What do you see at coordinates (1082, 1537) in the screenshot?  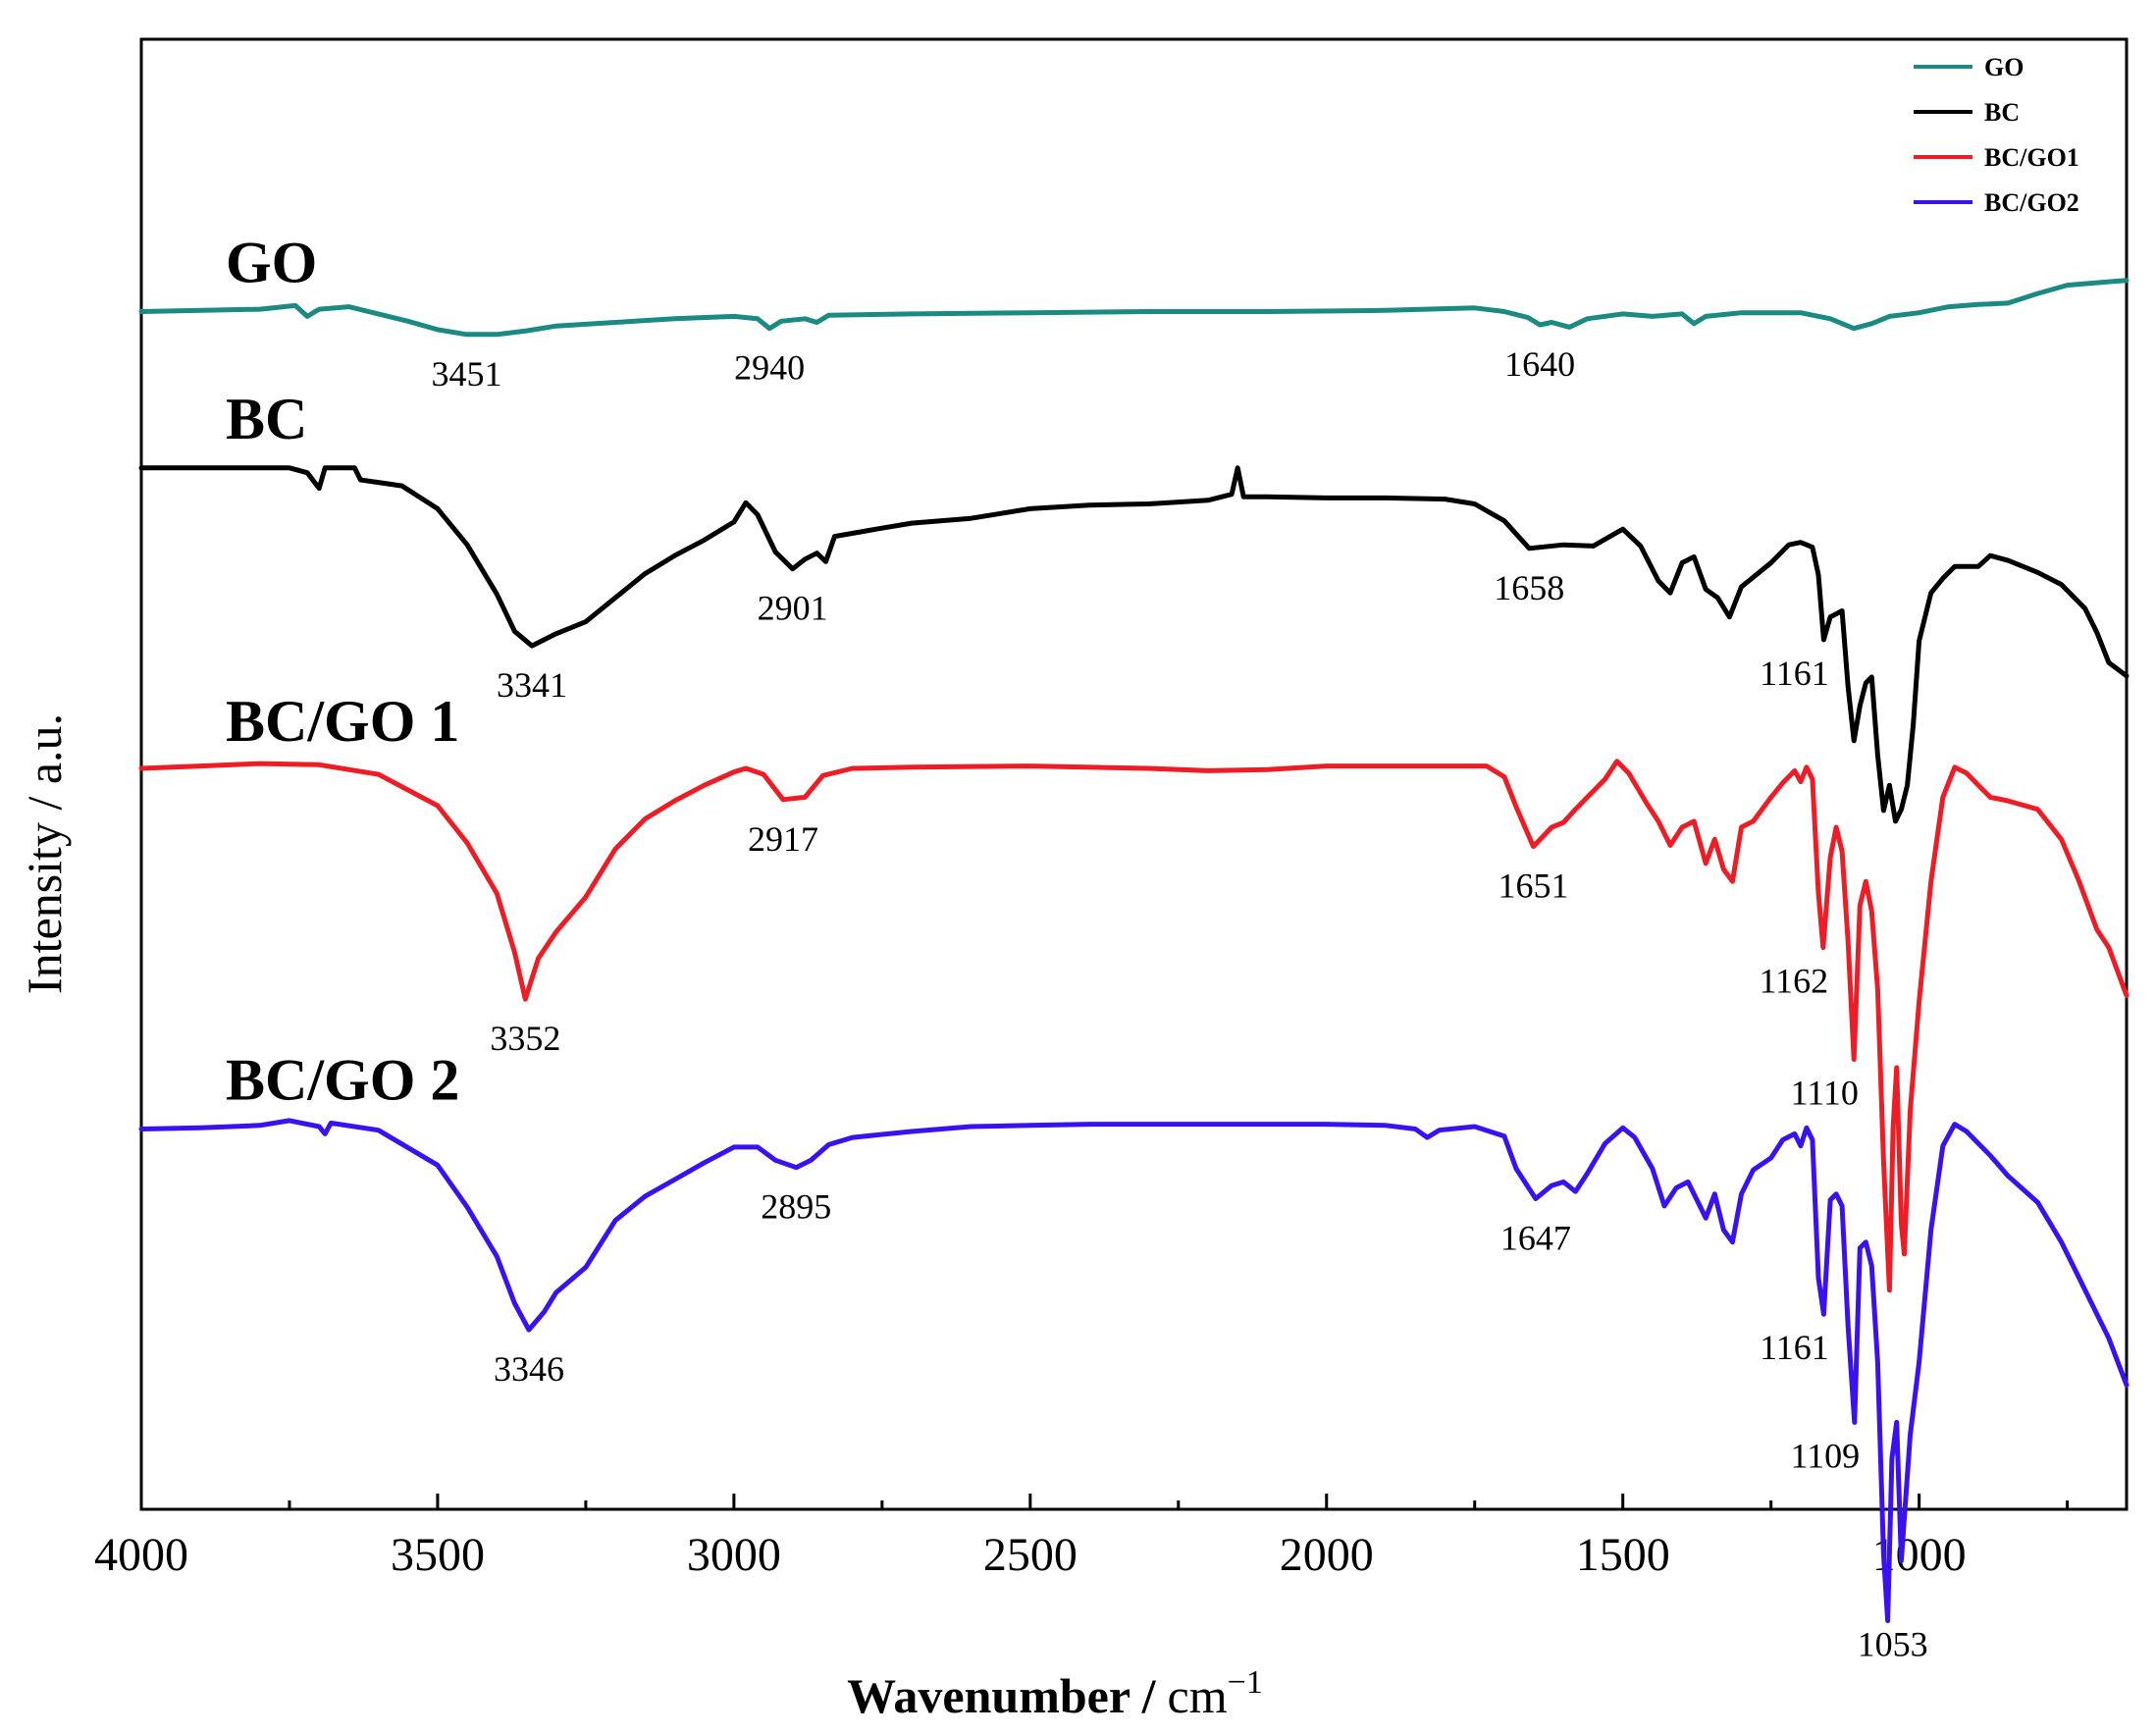 I see `x-axis-ticks: 4000 3500 3000 2500 2000 1500 1000` at bounding box center [1082, 1537].